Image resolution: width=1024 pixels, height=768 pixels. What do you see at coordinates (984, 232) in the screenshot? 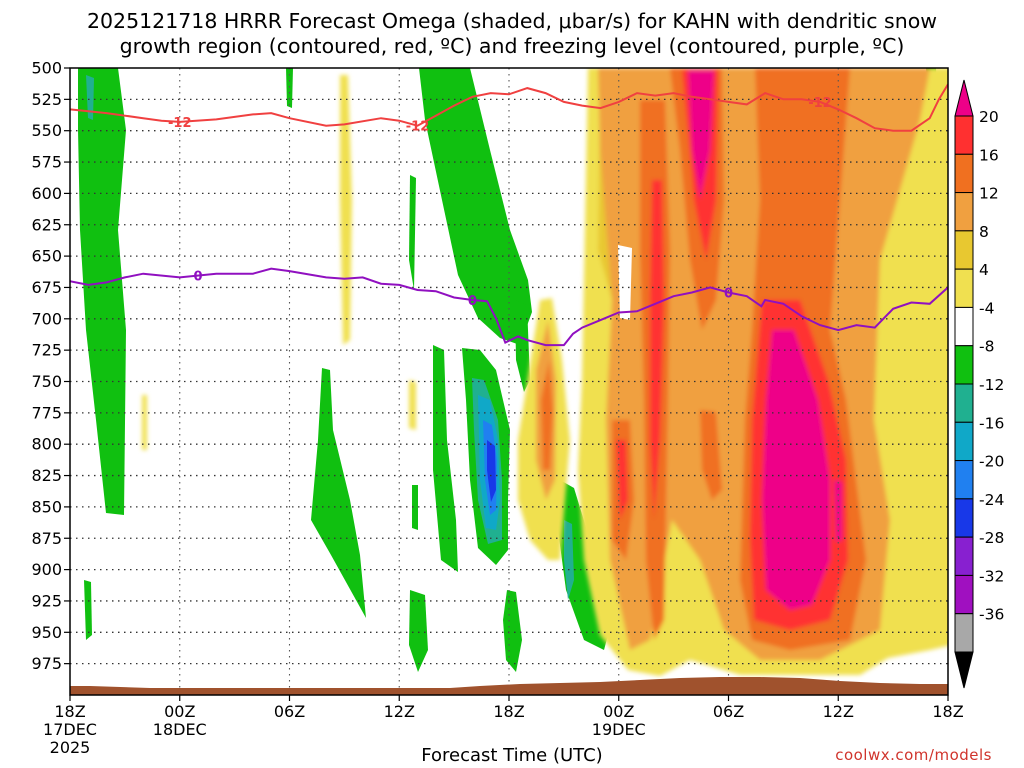
I see `colorbar-label: 8` at bounding box center [984, 232].